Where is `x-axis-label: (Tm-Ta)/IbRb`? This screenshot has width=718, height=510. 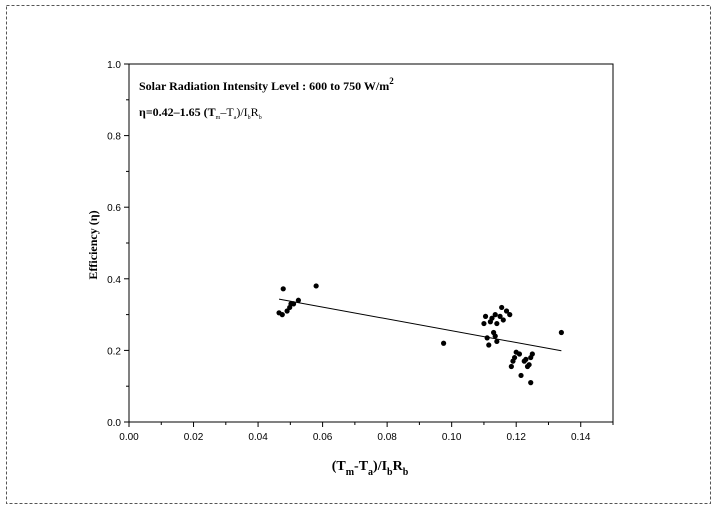
x-axis-label: (Tm-Ta)/IbRb is located at coordinates (370, 468).